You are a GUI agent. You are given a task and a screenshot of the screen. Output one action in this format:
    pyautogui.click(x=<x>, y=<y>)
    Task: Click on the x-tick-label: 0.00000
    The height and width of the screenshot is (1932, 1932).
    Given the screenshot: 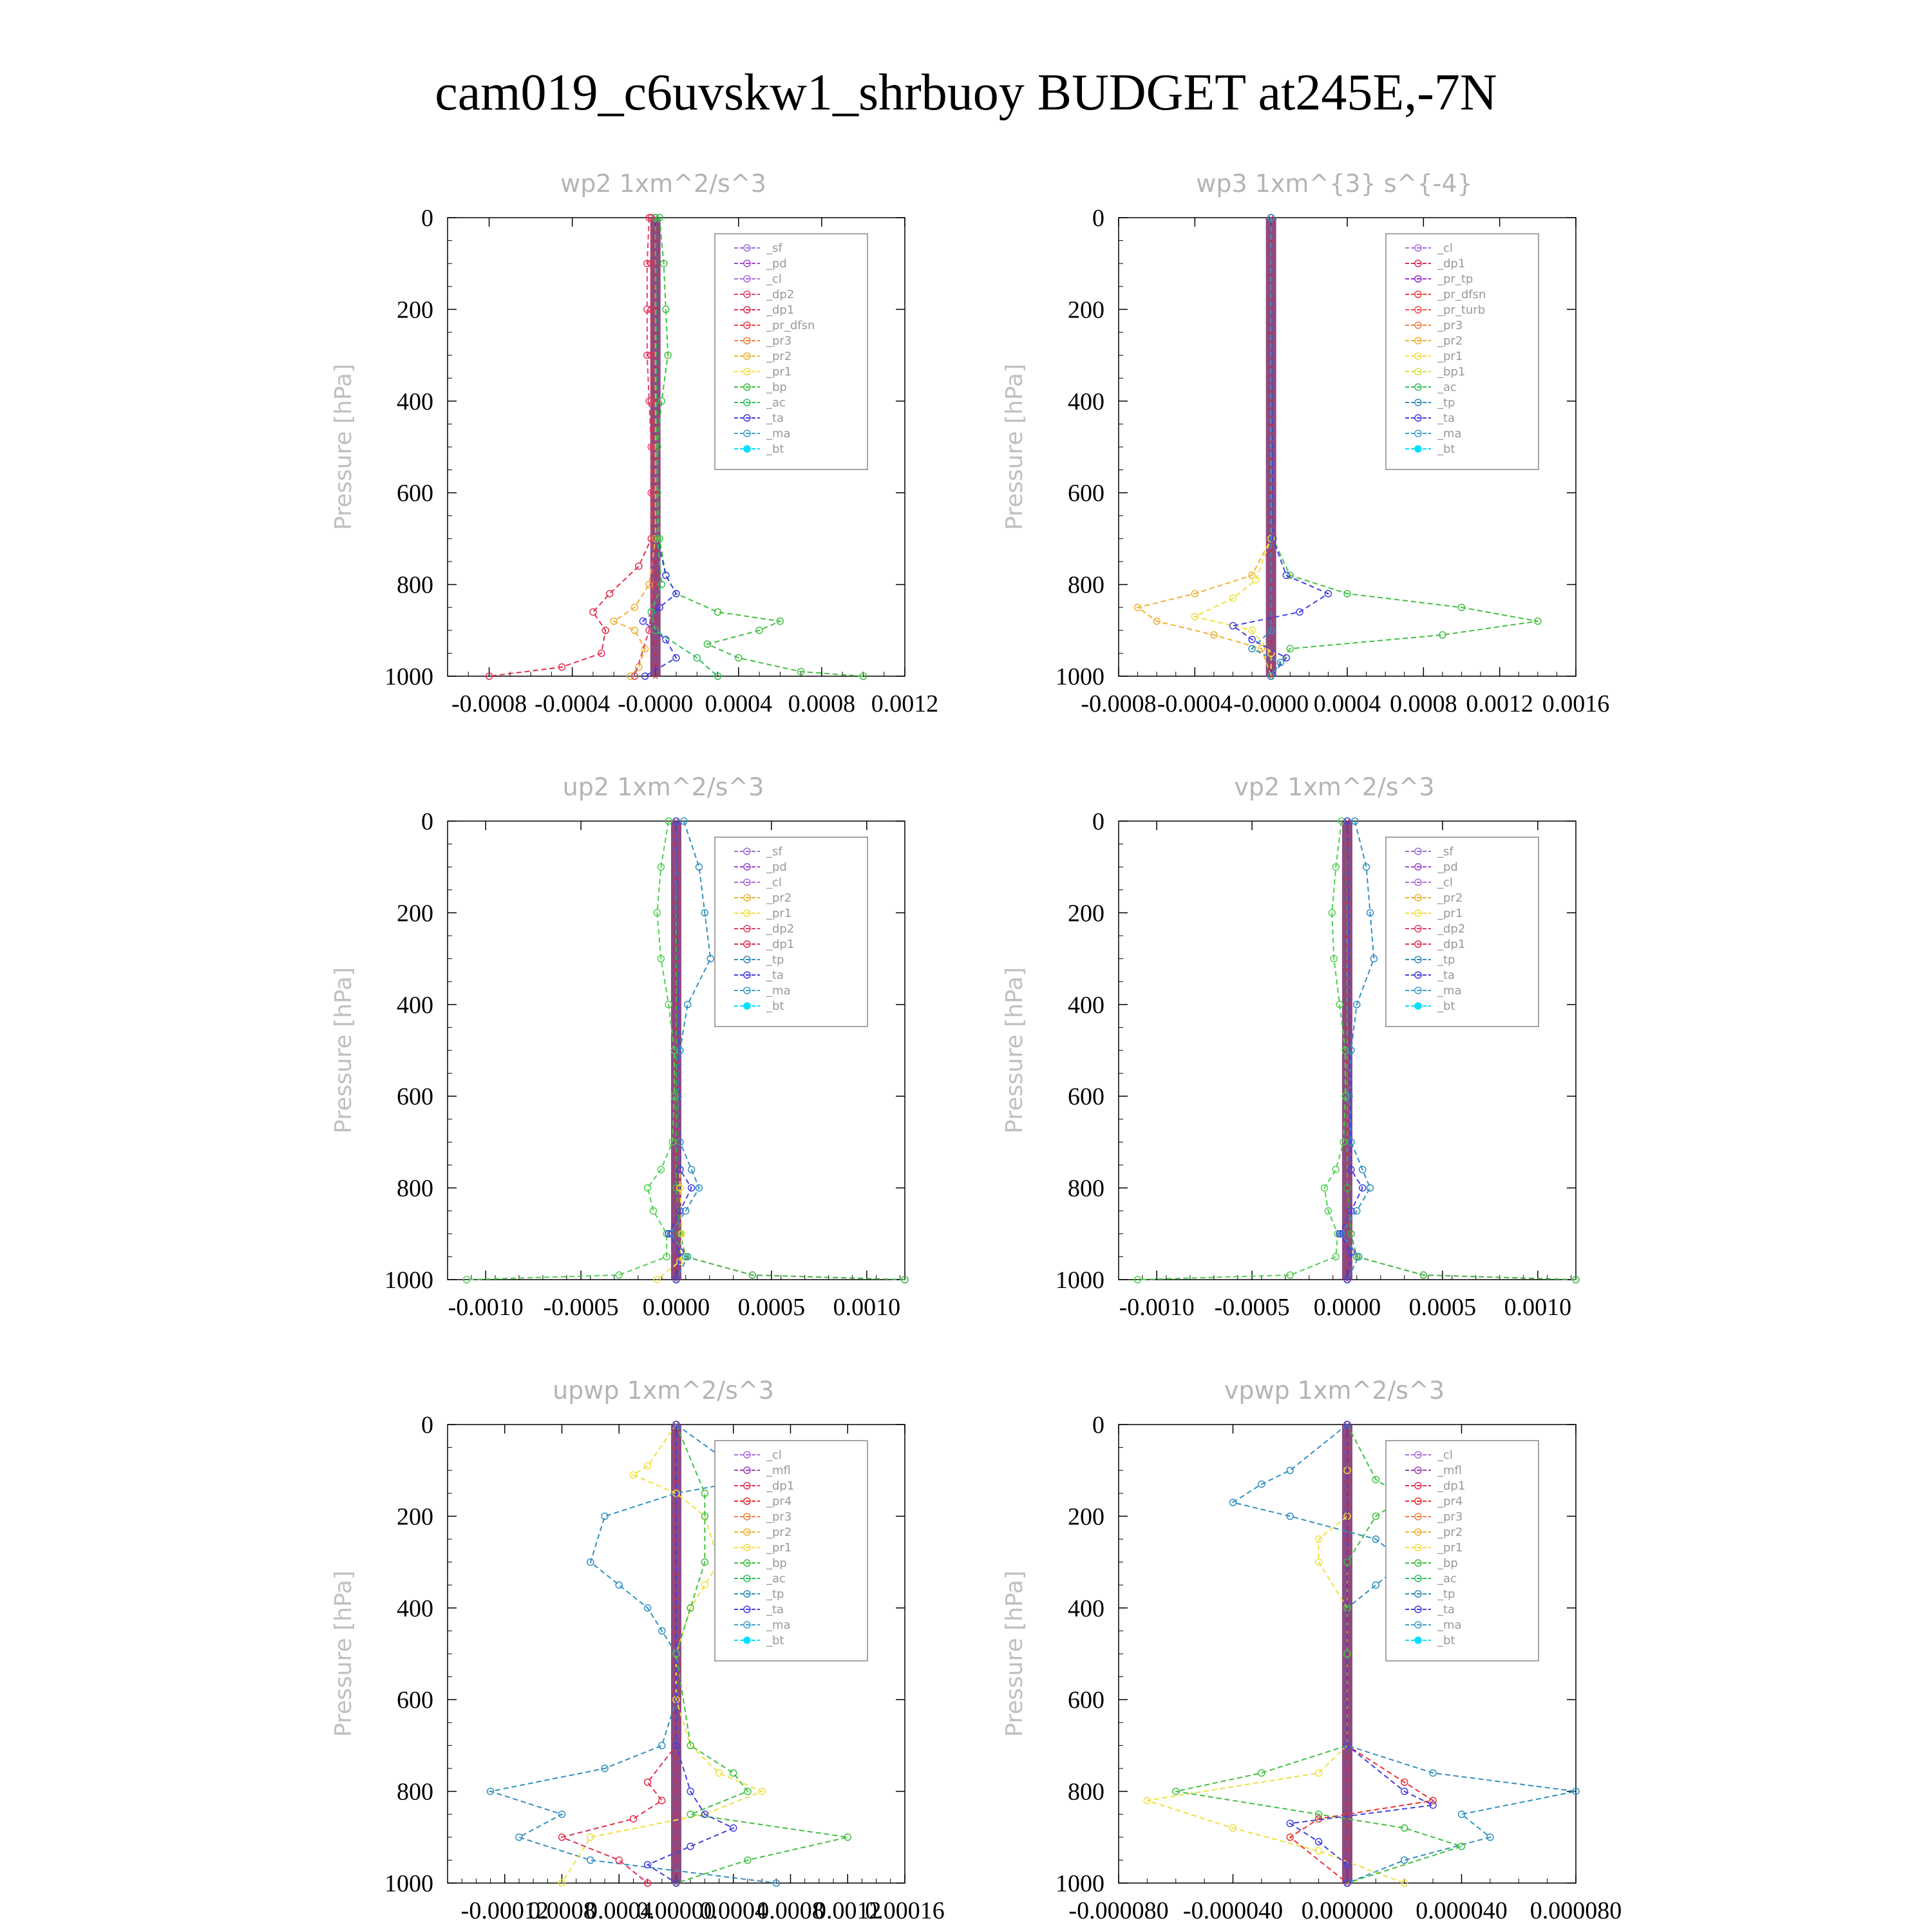 What is the action you would take?
    pyautogui.click(x=676, y=1911)
    